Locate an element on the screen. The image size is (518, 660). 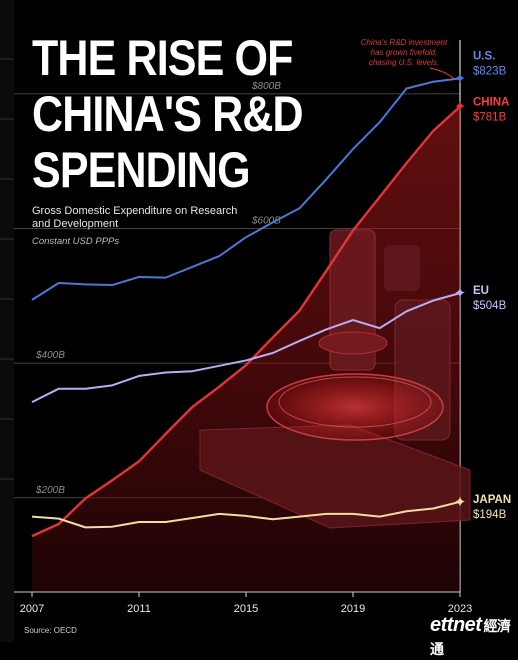
x-tick-label: 2023 is located at coordinates (460, 609).